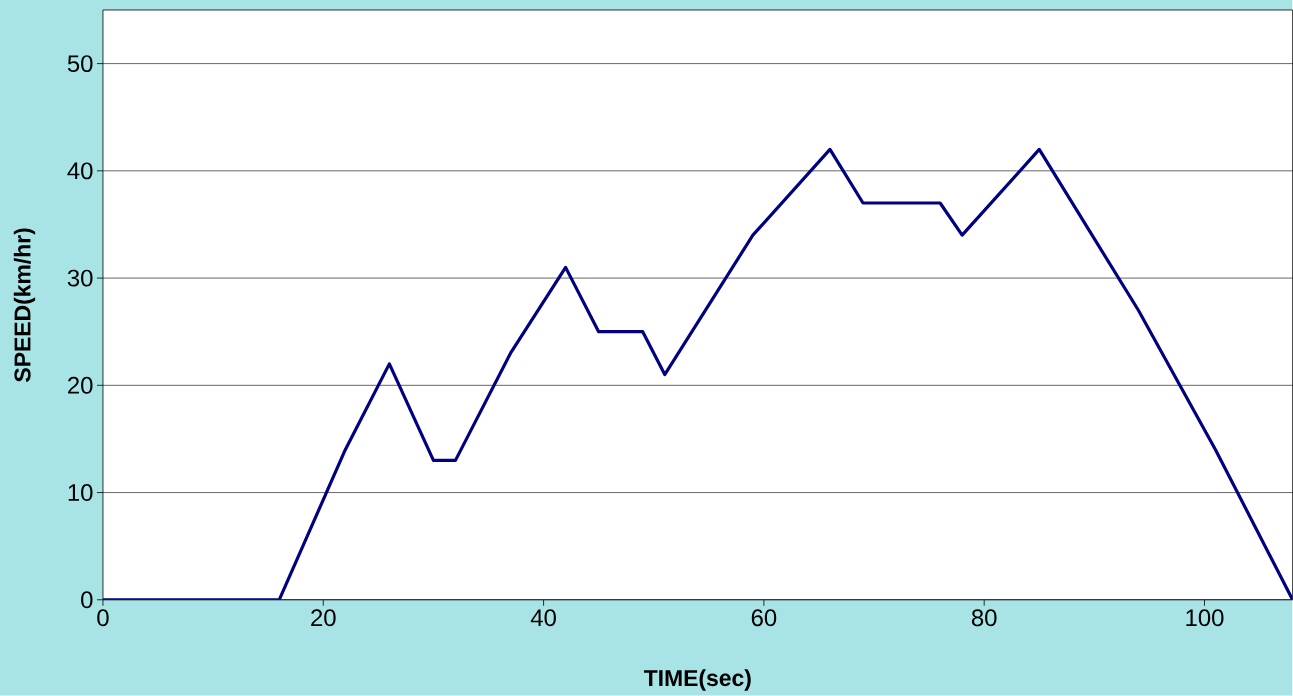  What do you see at coordinates (1205, 618) in the screenshot?
I see `x-tick-label: 100` at bounding box center [1205, 618].